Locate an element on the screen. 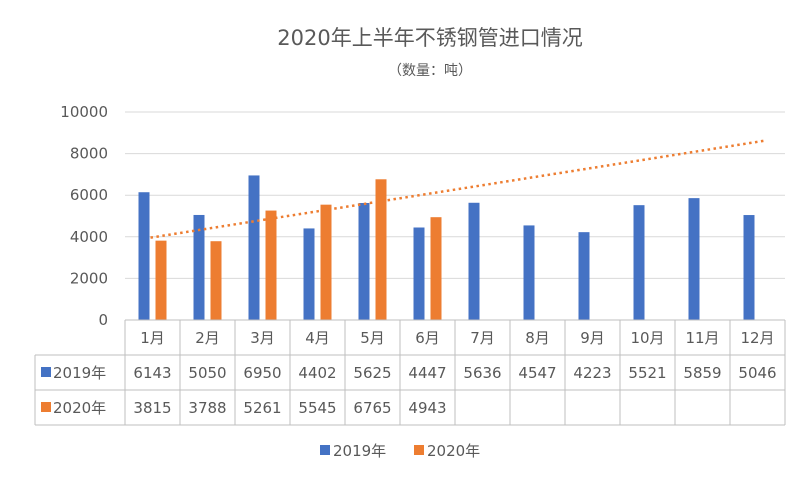 The height and width of the screenshot is (477, 801). data-label: 5050 is located at coordinates (207, 373).